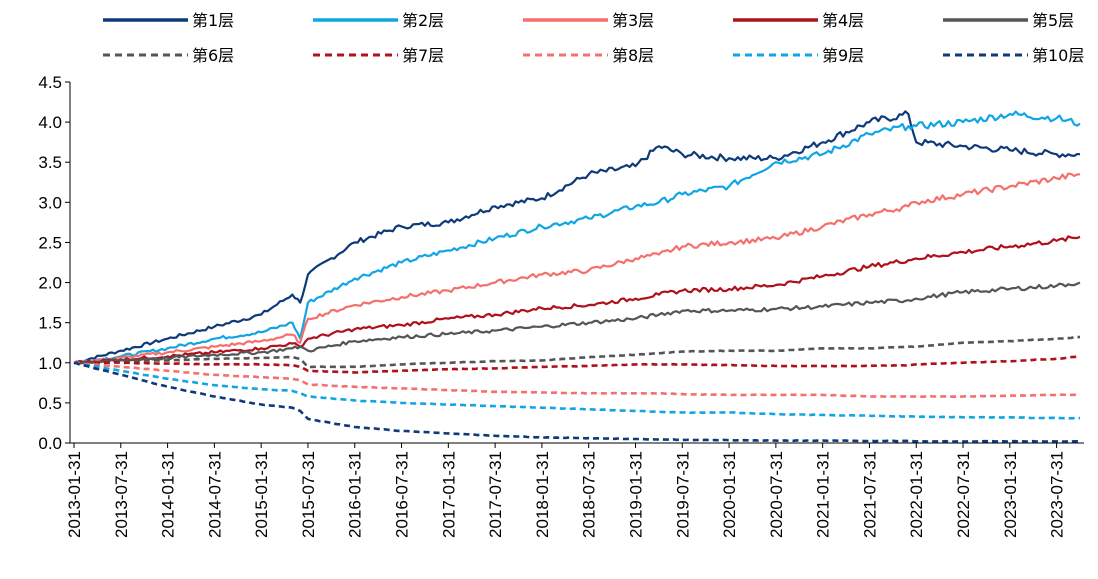  Describe the element at coordinates (50, 363) in the screenshot. I see `y-tick-label: 1.0` at that location.